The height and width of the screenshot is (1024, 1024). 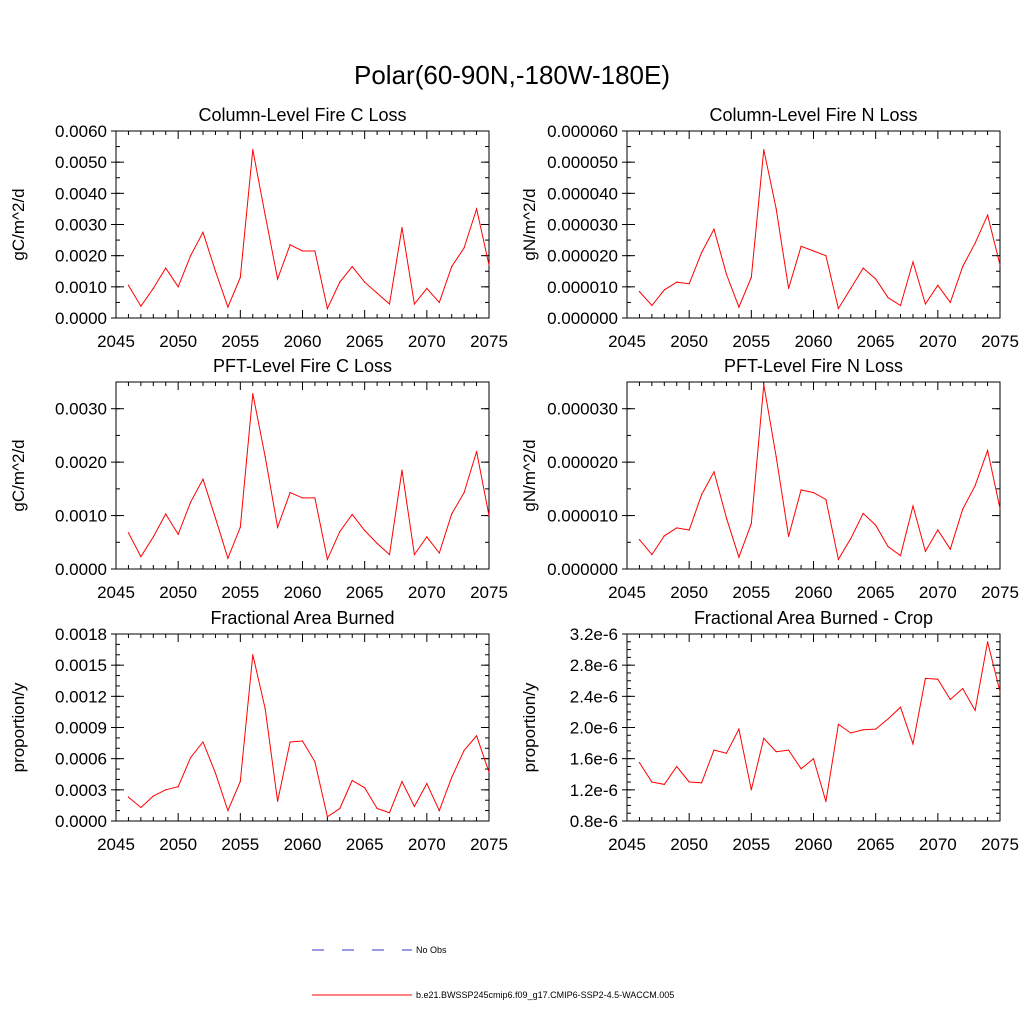 What do you see at coordinates (489, 341) in the screenshot?
I see `x-tick-label: 2075` at bounding box center [489, 341].